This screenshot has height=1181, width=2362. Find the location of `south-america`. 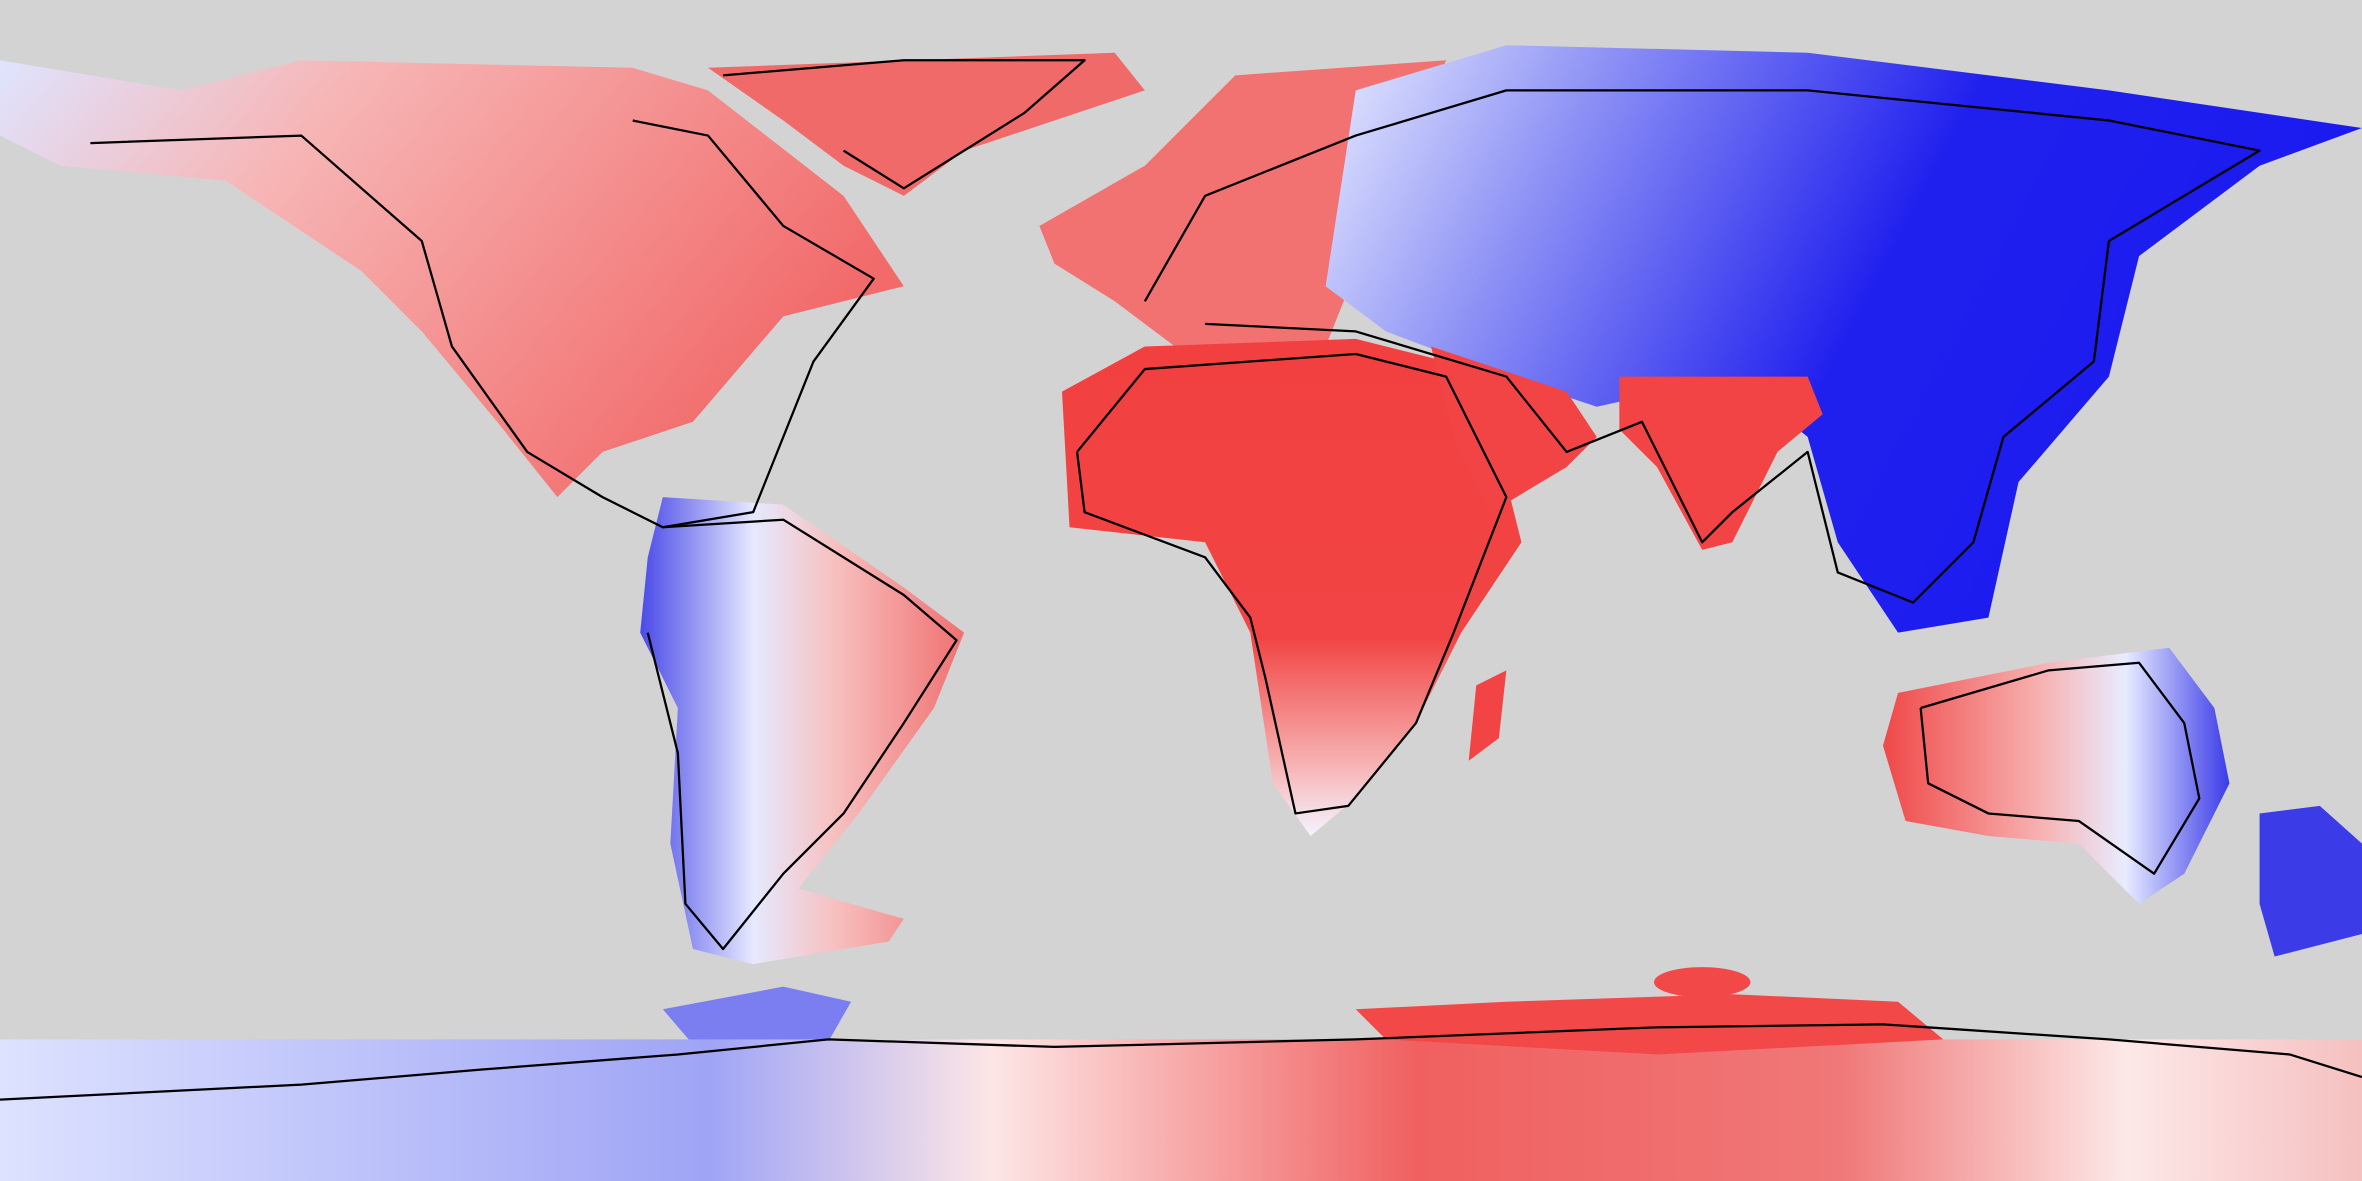

south-america is located at coordinates (802, 731).